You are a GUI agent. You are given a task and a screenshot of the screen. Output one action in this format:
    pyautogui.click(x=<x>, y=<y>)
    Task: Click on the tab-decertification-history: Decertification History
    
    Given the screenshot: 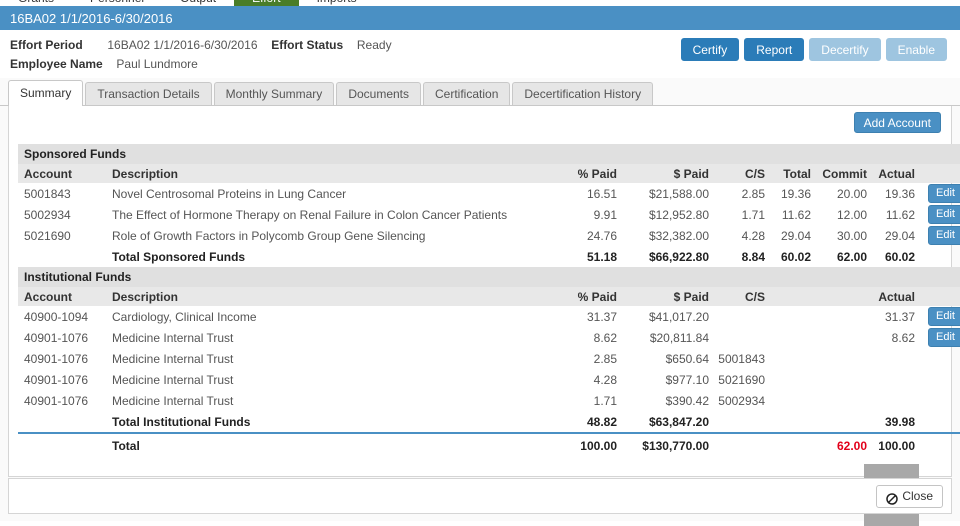 What is the action you would take?
    pyautogui.click(x=583, y=94)
    